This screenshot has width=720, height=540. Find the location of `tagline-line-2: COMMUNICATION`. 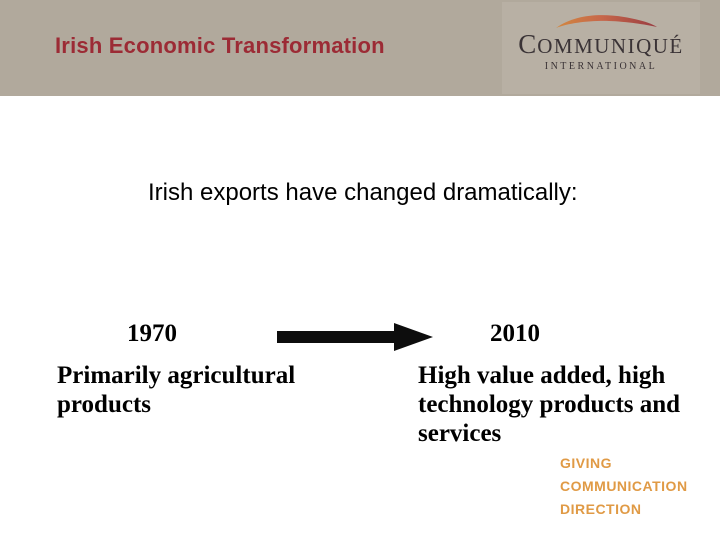

tagline-line-2: COMMUNICATION is located at coordinates (624, 486).